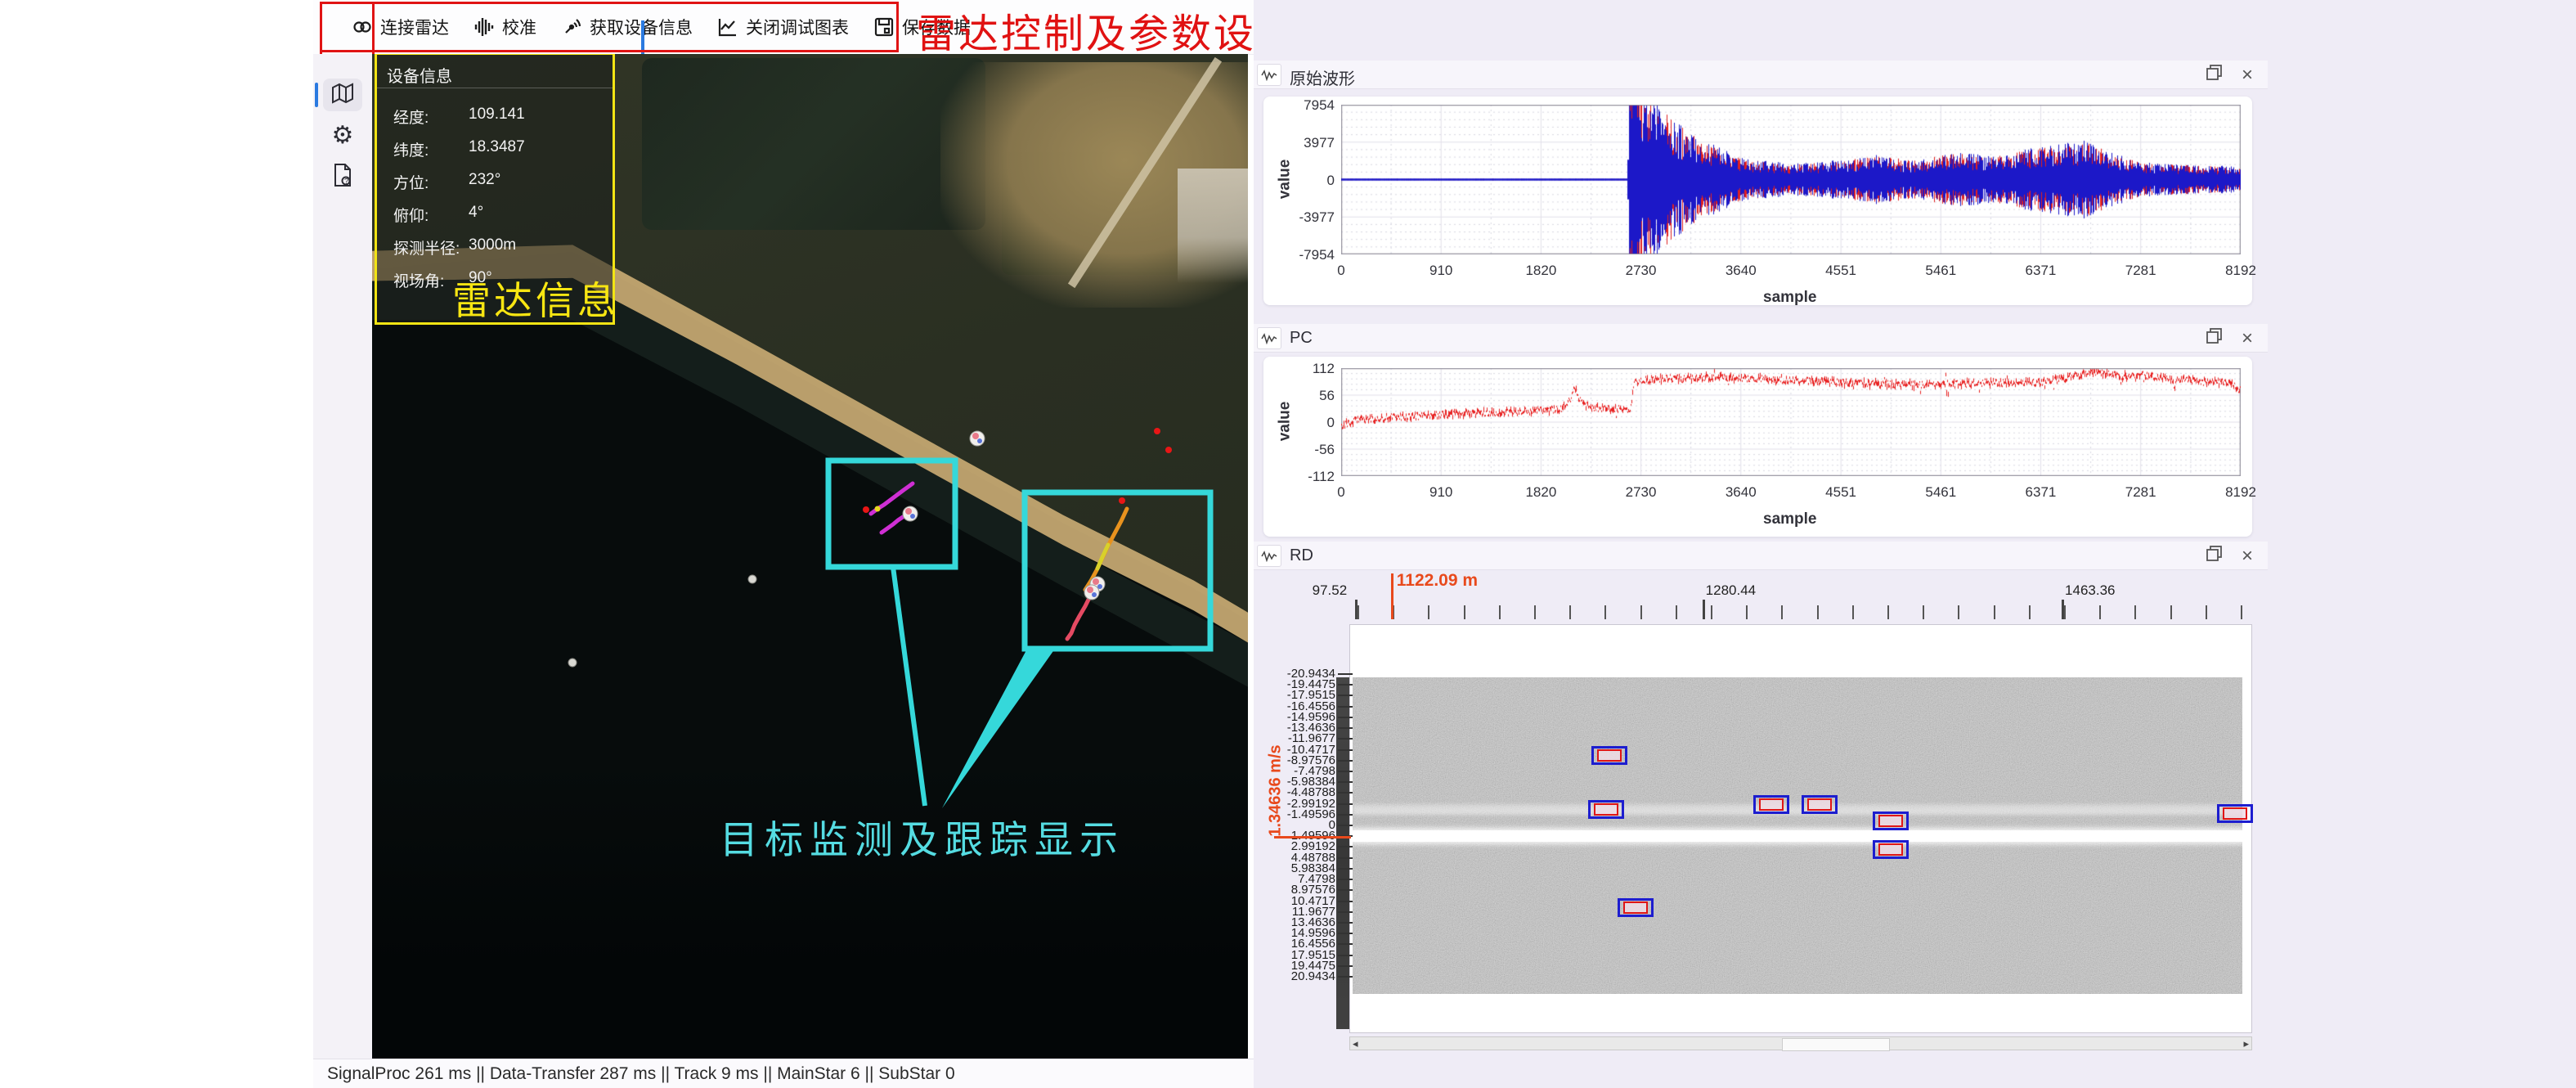 Image resolution: width=2576 pixels, height=1088 pixels. Describe the element at coordinates (535, 302) in the screenshot. I see `annotation-radar-info-text: 雷达信息` at that location.